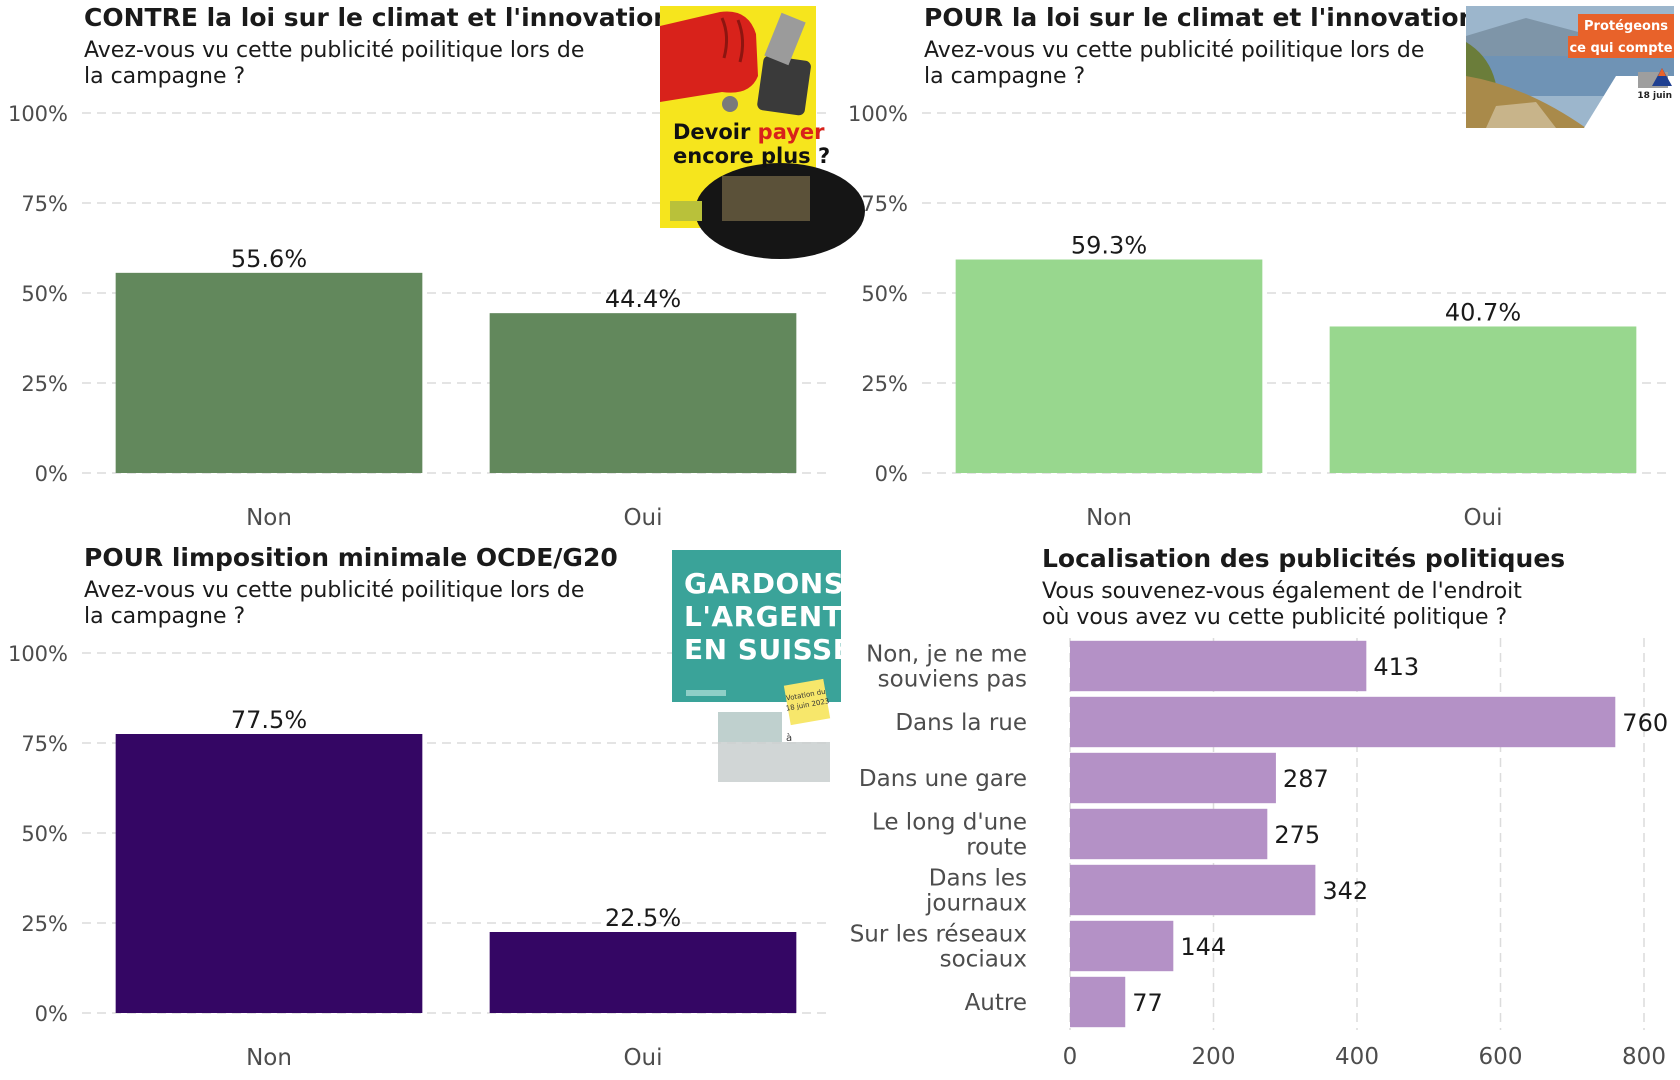 Image resolution: width=1680 pixels, height=1080 pixels. What do you see at coordinates (351, 557) in the screenshot?
I see `chart-title: POUR limposition minimale OCDE/G20` at bounding box center [351, 557].